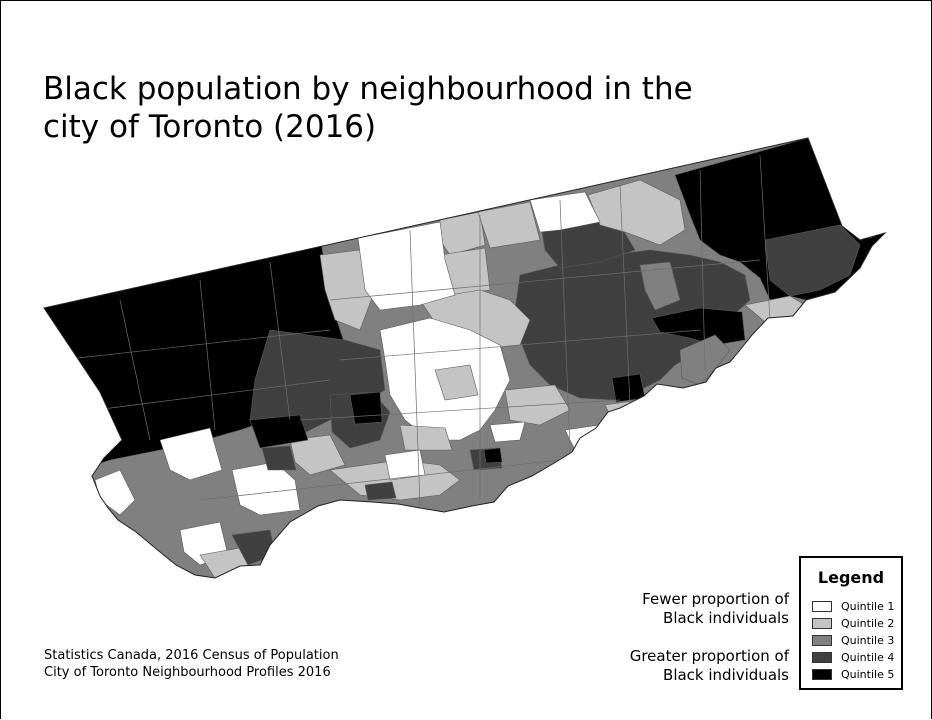  What do you see at coordinates (660, 286) in the screenshot?
I see `region-scarborough-mid-q3` at bounding box center [660, 286].